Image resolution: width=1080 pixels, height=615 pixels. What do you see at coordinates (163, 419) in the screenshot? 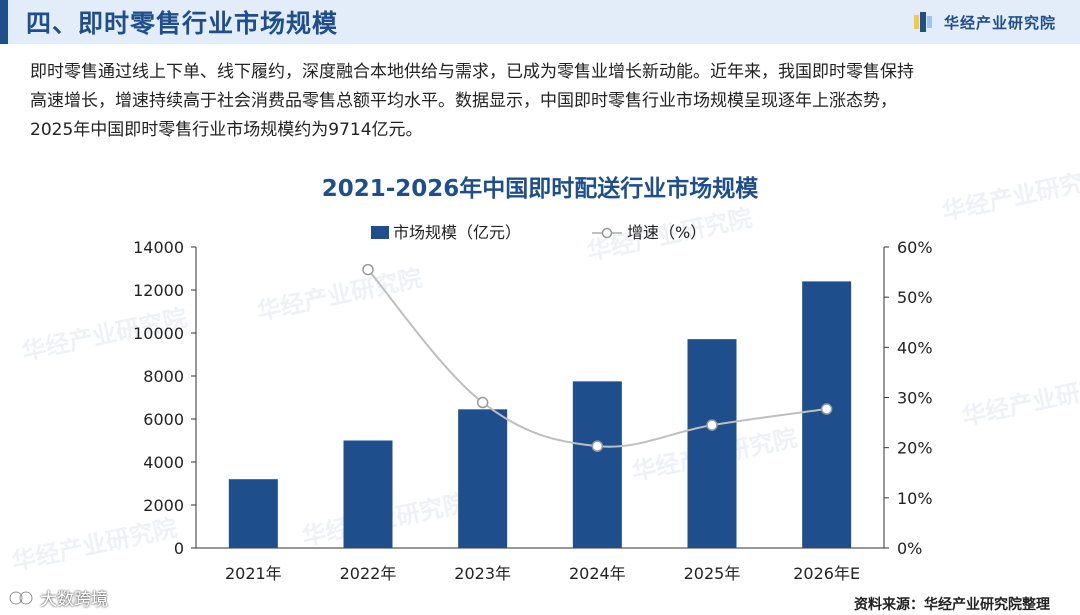
I see `y-left-tick-label: 6000` at bounding box center [163, 419].